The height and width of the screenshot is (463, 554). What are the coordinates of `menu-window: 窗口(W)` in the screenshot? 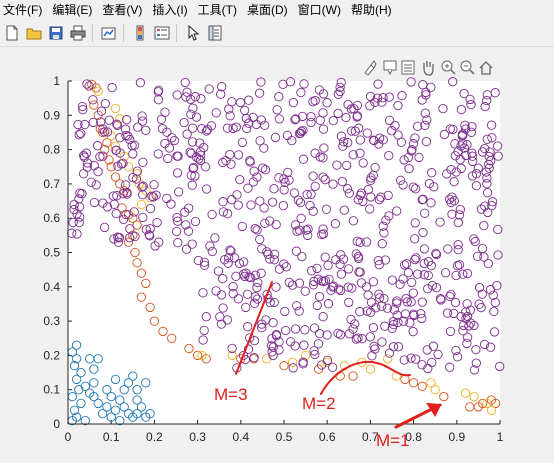 It's located at (321, 10).